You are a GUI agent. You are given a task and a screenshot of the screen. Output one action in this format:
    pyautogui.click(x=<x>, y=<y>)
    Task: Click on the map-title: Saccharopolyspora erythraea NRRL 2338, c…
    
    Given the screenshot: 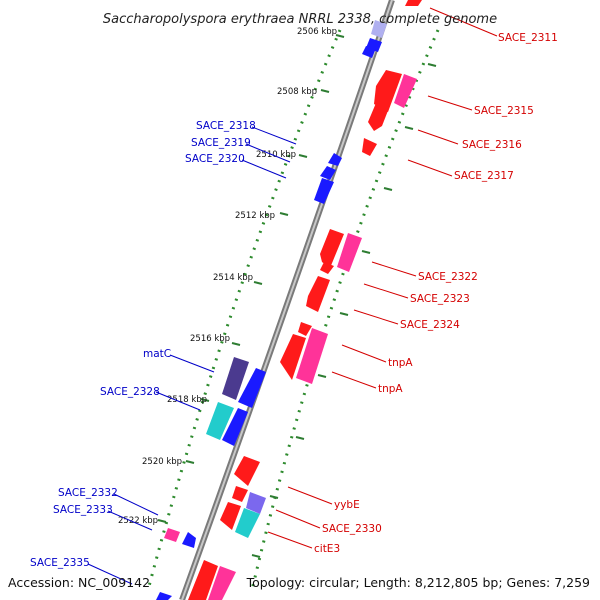 What is the action you would take?
    pyautogui.click(x=300, y=19)
    